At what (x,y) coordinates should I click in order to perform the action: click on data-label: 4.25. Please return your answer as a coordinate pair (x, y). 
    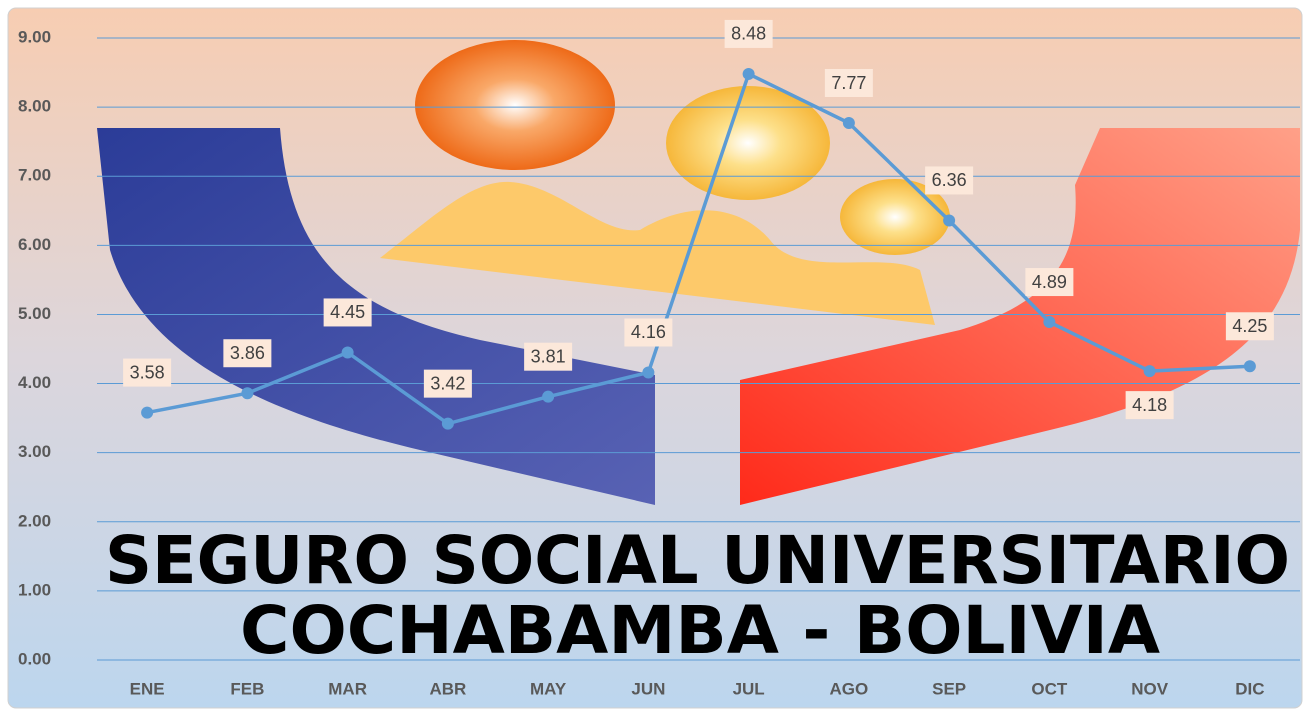
    Looking at the image, I should click on (1249, 326).